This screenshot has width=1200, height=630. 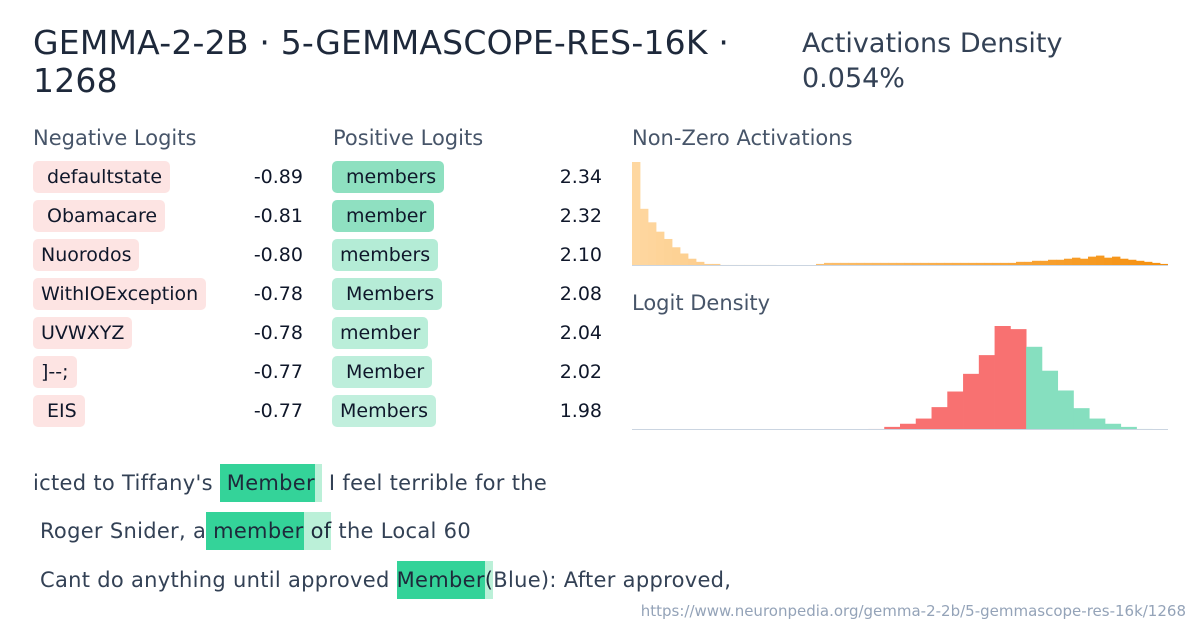 What do you see at coordinates (580, 372) in the screenshot?
I see `positive-logit-value: 2.02` at bounding box center [580, 372].